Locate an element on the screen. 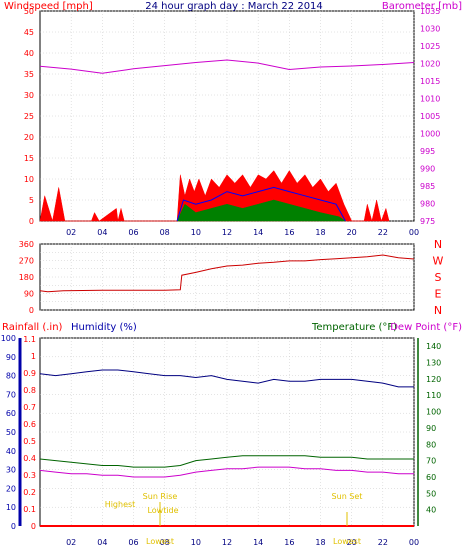 Image resolution: width=466 pixels, height=559 pixels. wind-tick-label: 5 is located at coordinates (31, 200).